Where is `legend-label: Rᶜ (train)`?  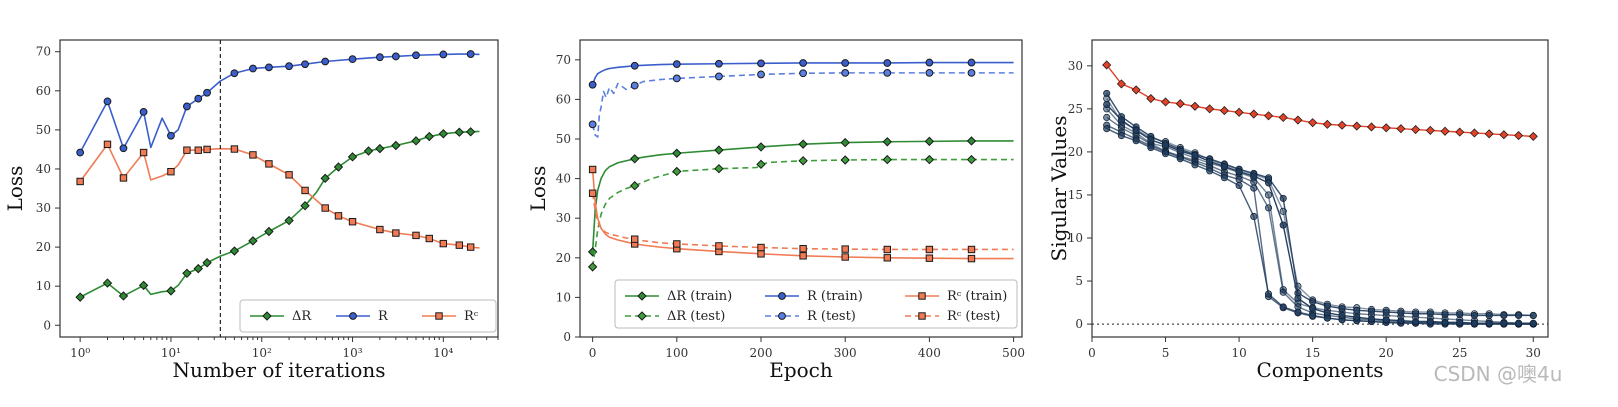
legend-label: Rᶜ (train) is located at coordinates (977, 296).